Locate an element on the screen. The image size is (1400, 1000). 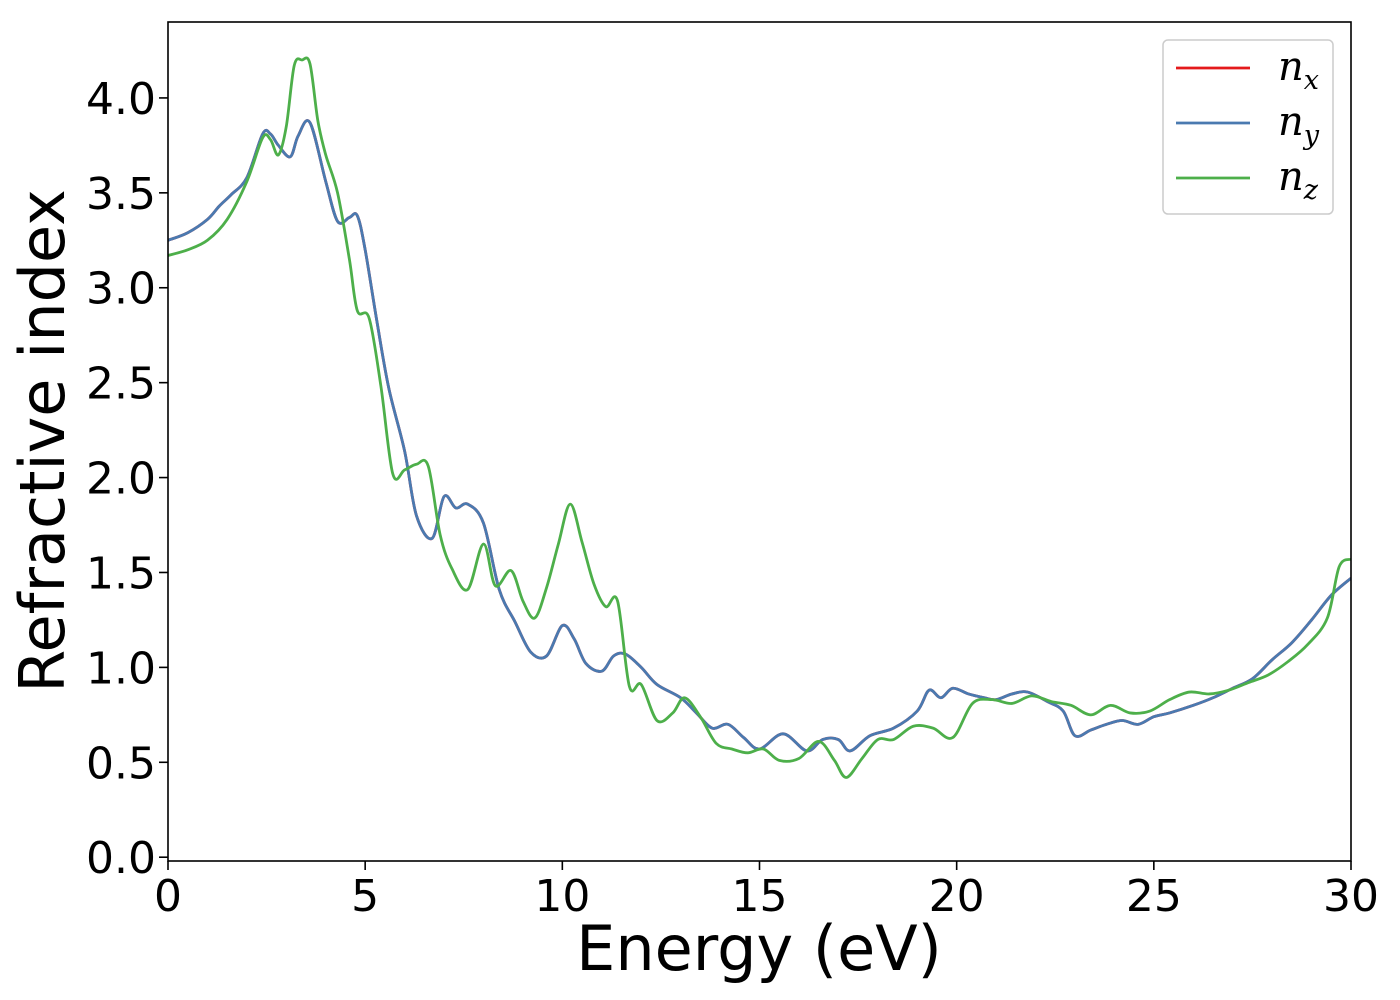
x-tick-label: 30 is located at coordinates (1351, 896).